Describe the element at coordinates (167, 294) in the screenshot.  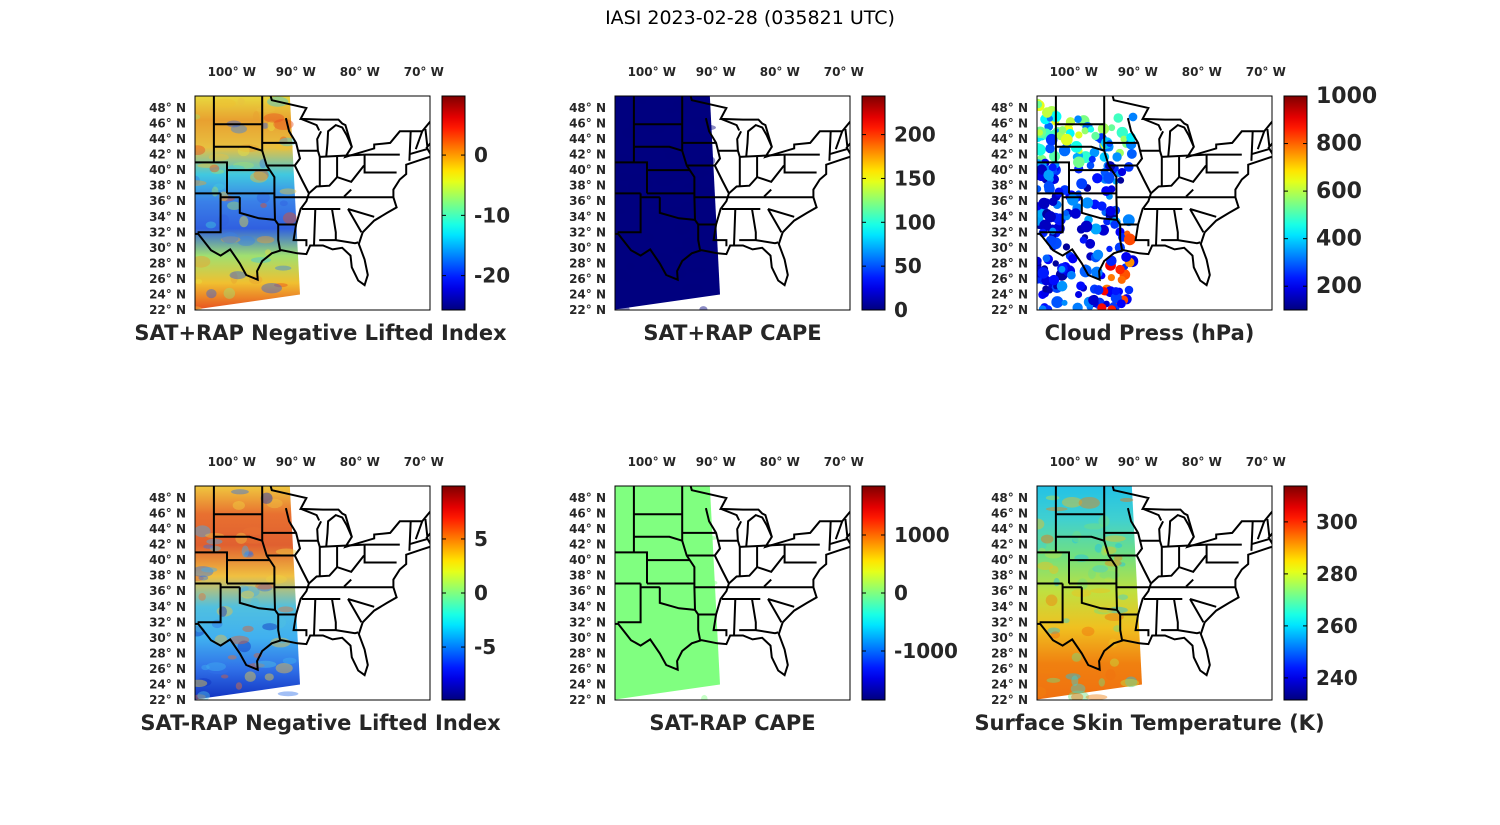
I see `lat-tick-label: 24° N` at that location.